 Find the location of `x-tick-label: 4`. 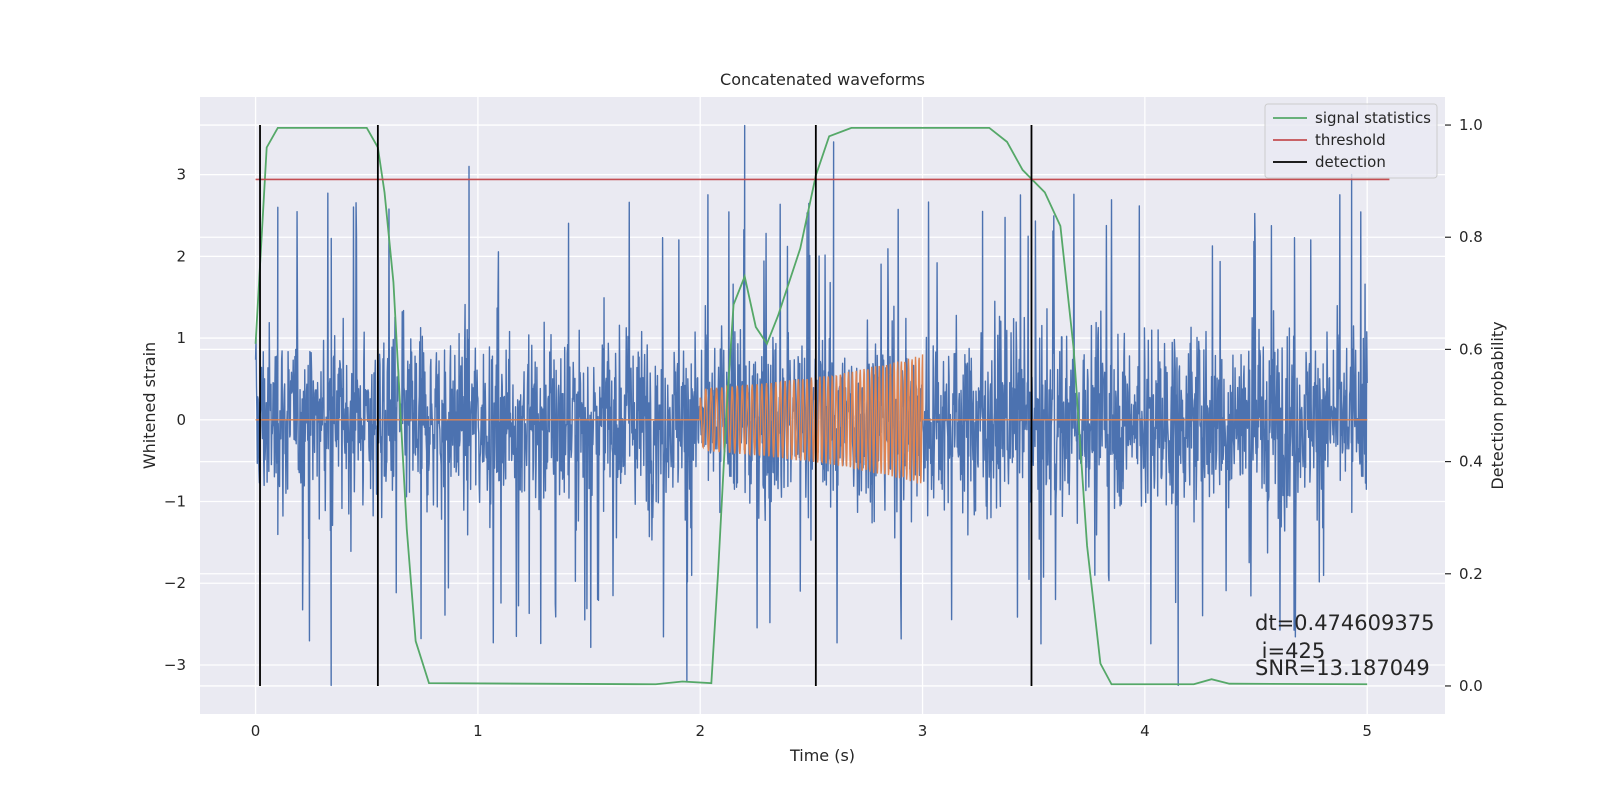

x-tick-label: 4 is located at coordinates (1145, 731).